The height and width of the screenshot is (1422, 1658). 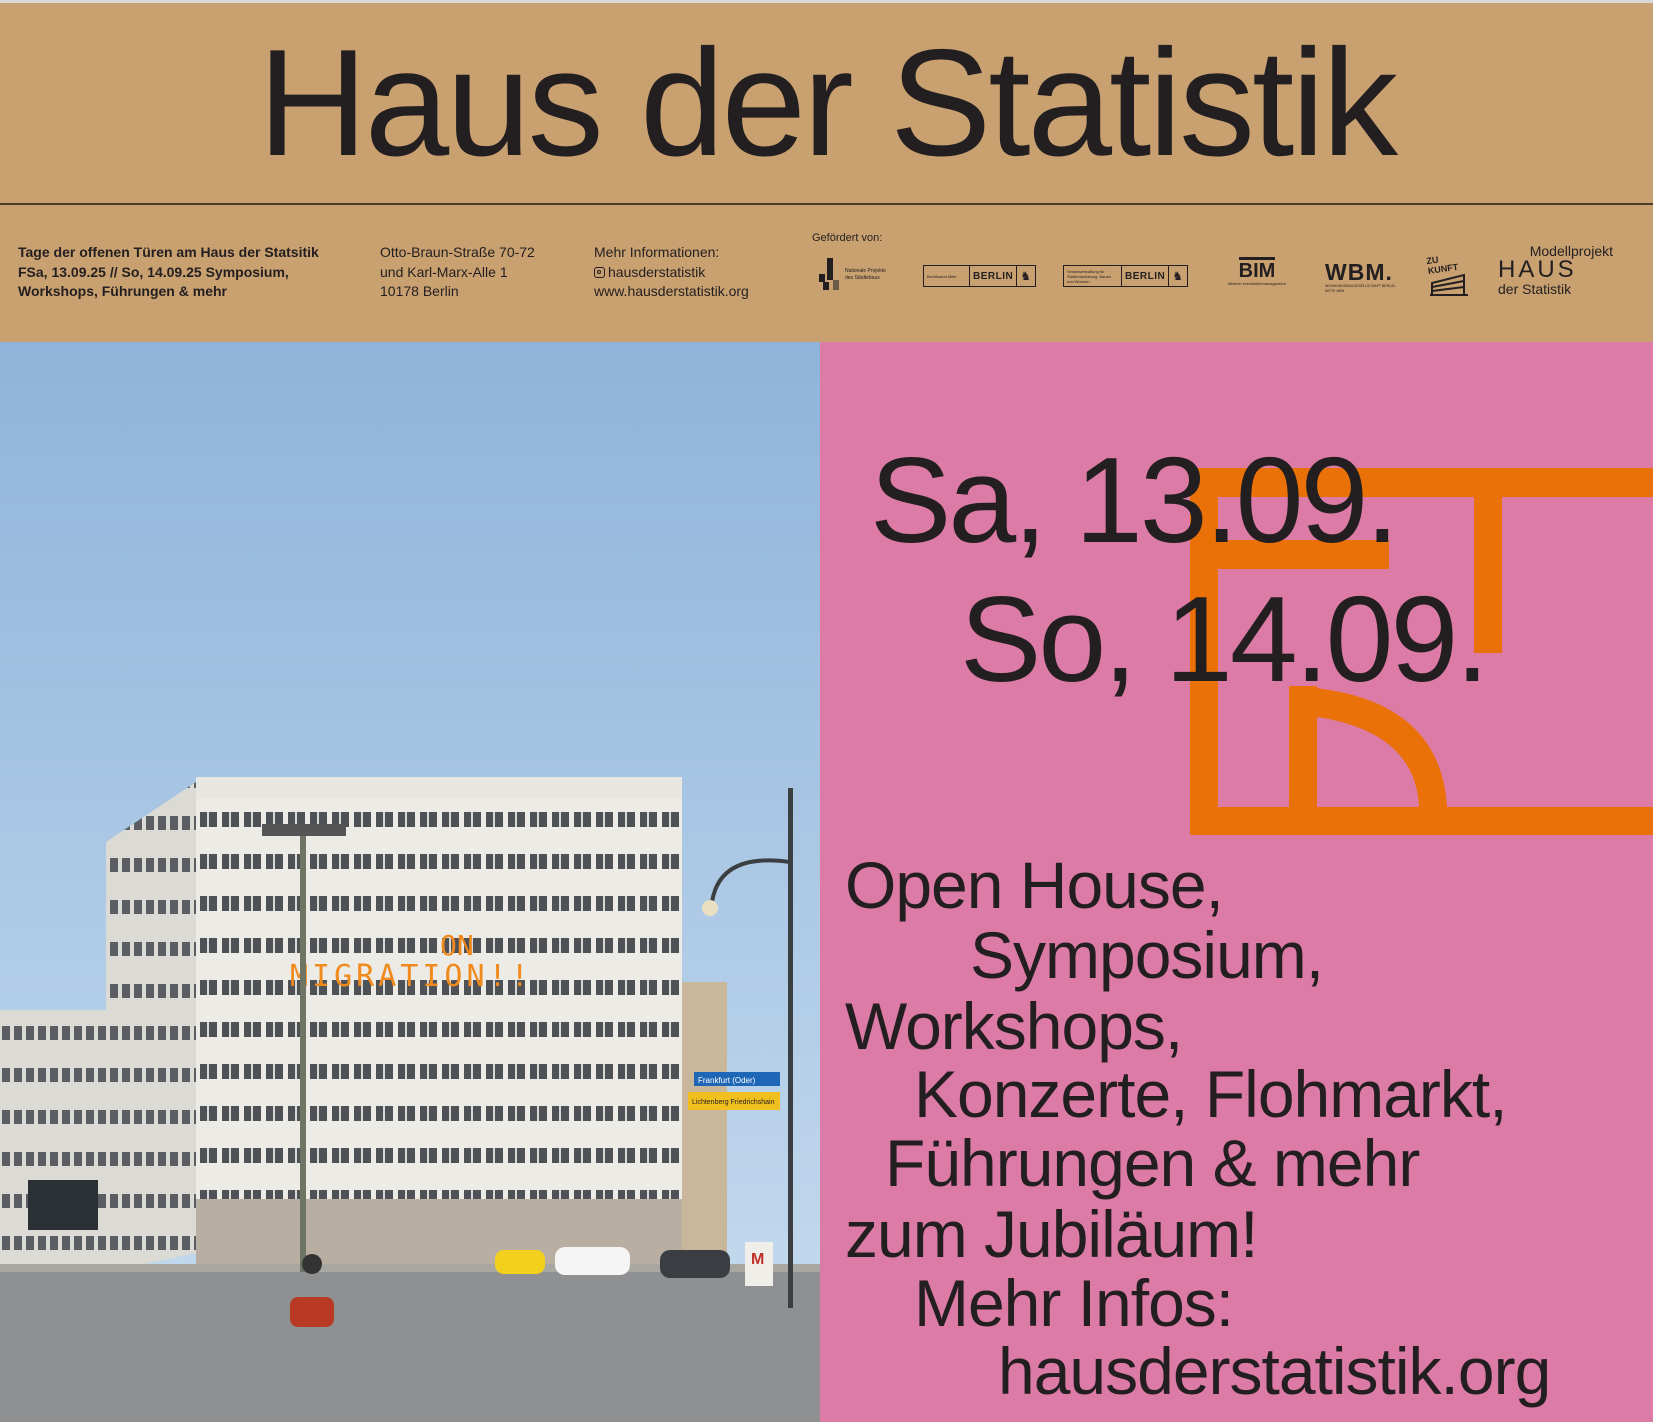 What do you see at coordinates (1224, 639) in the screenshot?
I see `date-sunday: So, 14.09.` at bounding box center [1224, 639].